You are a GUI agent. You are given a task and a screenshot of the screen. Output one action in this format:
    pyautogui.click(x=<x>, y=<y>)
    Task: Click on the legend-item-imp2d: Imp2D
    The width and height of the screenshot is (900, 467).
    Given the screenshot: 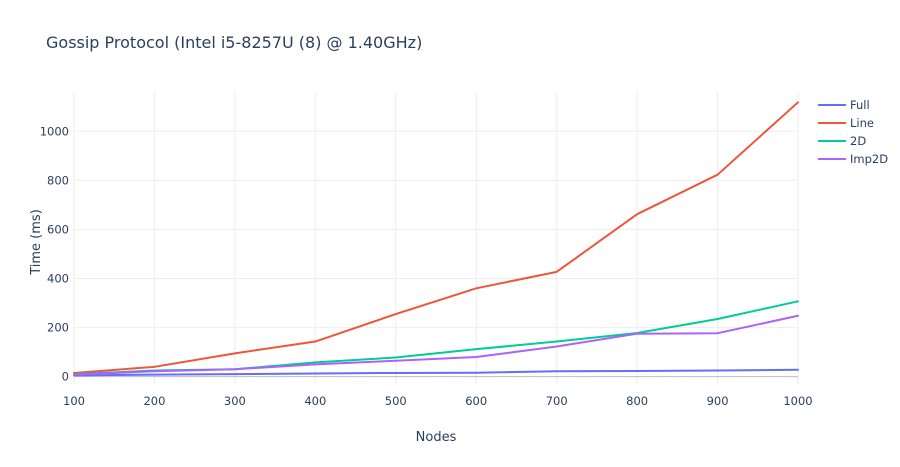 What is the action you would take?
    pyautogui.click(x=853, y=159)
    